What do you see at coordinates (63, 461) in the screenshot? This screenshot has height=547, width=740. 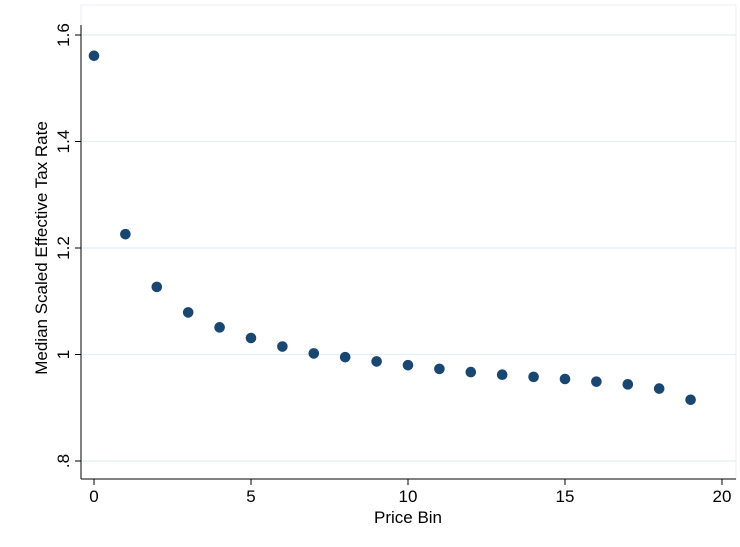 I see `y-tick-label: .8` at bounding box center [63, 461].